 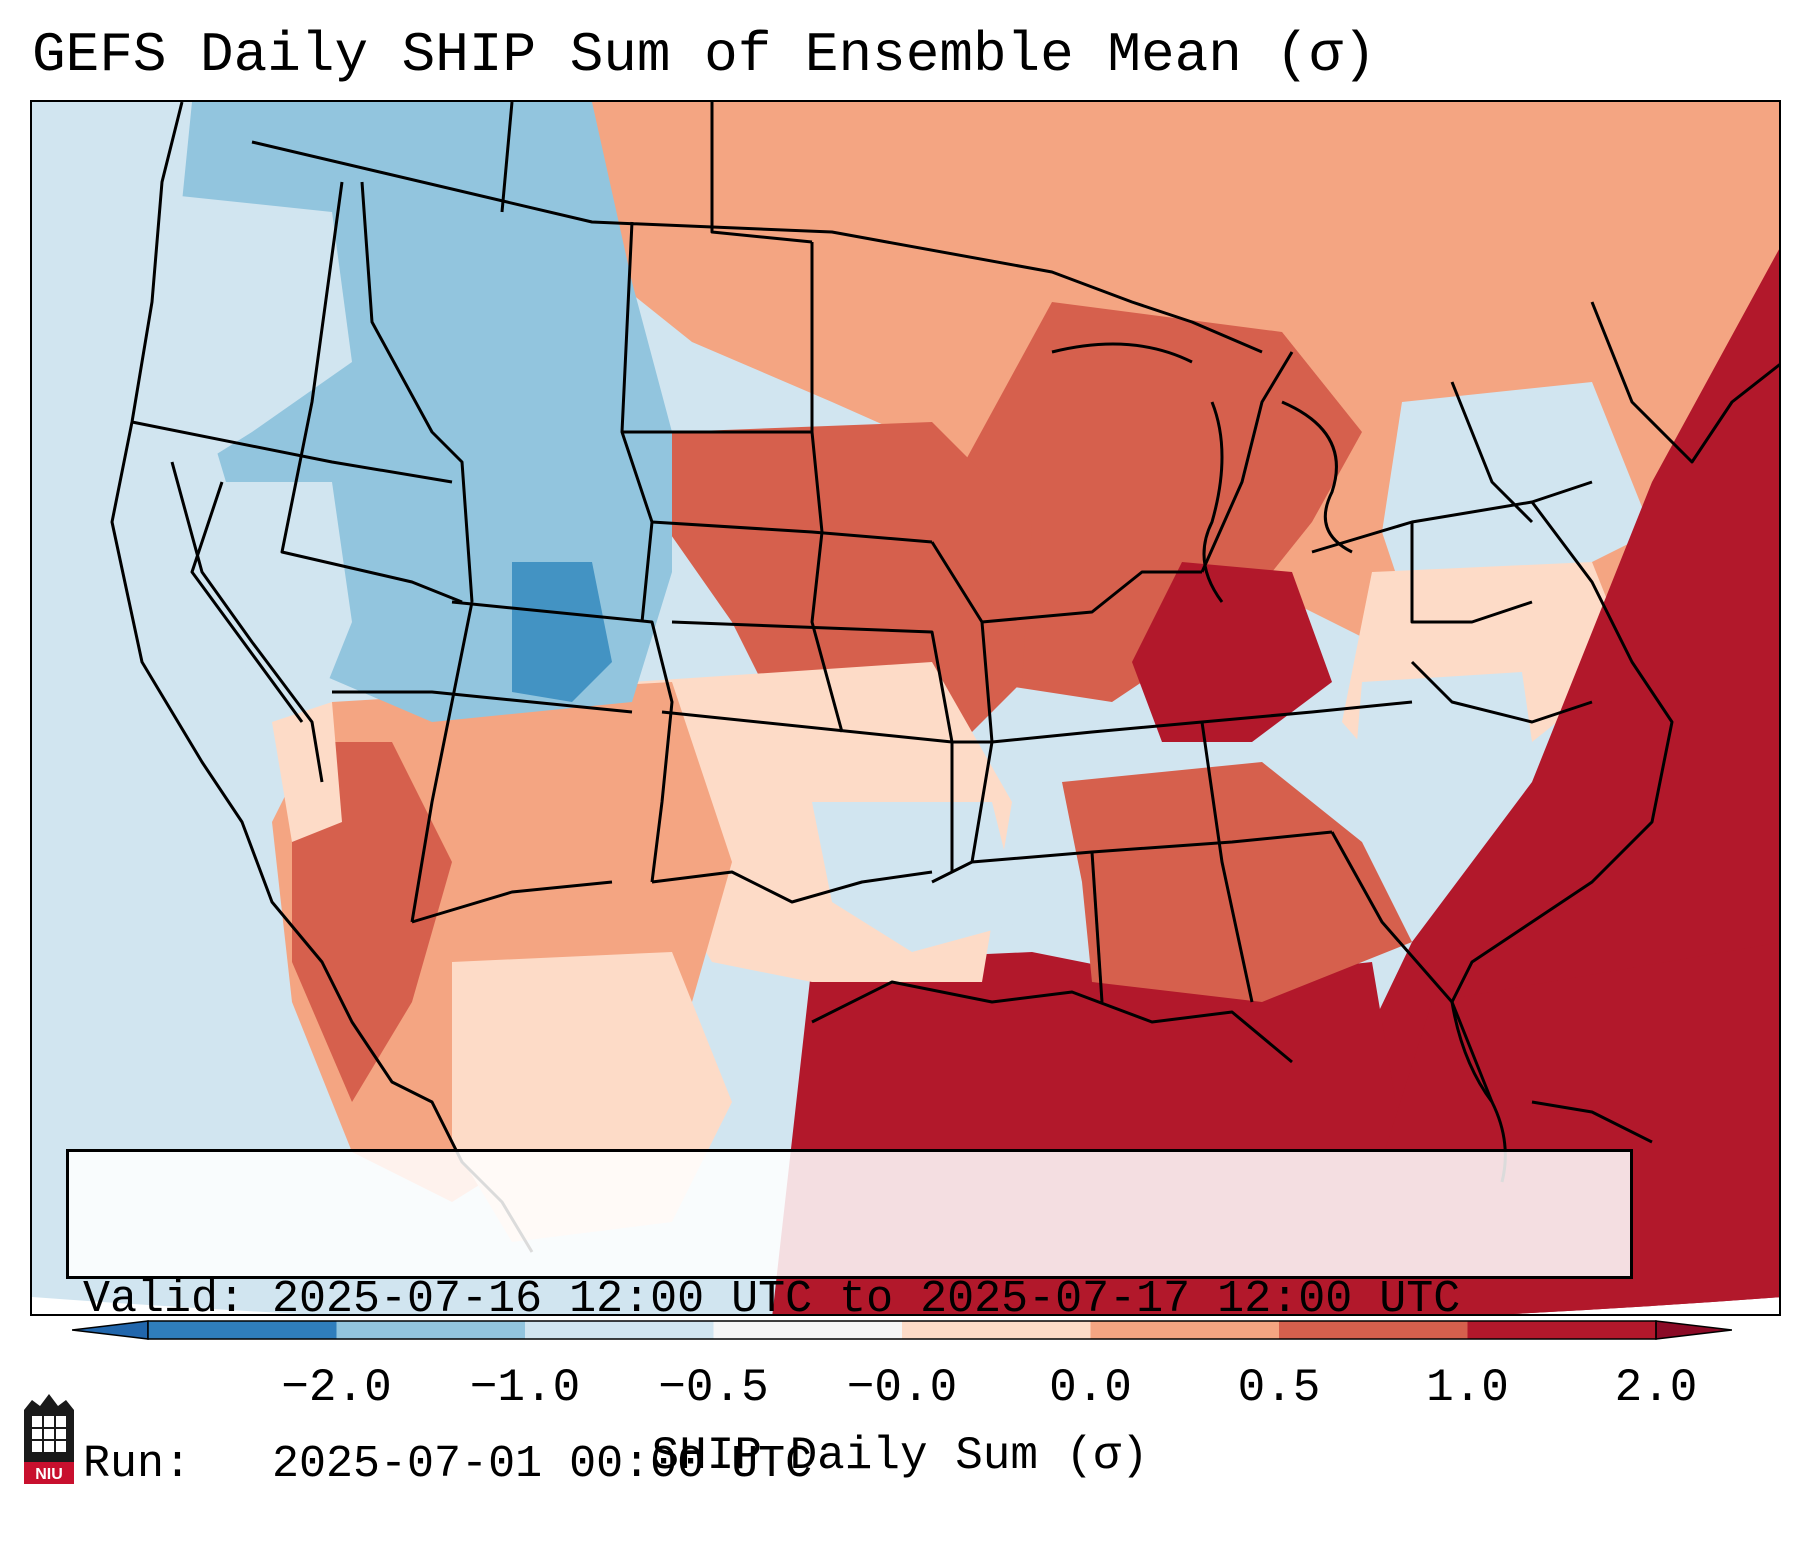 I want to click on colorbar-tick-label: 0.0, so click(x=1090, y=1388).